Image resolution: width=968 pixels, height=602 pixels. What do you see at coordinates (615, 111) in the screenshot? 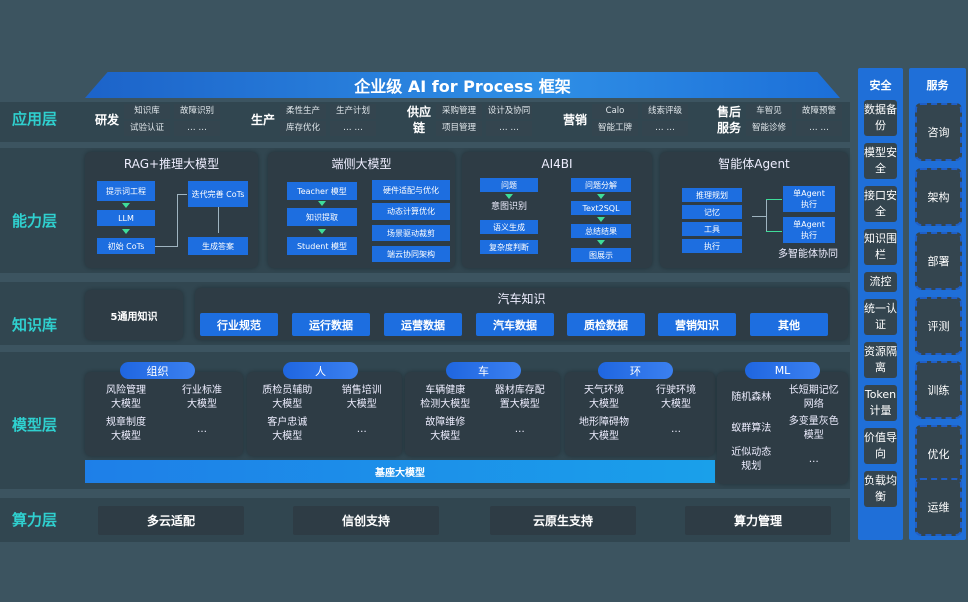
I see `app-item: Calo` at bounding box center [615, 111].